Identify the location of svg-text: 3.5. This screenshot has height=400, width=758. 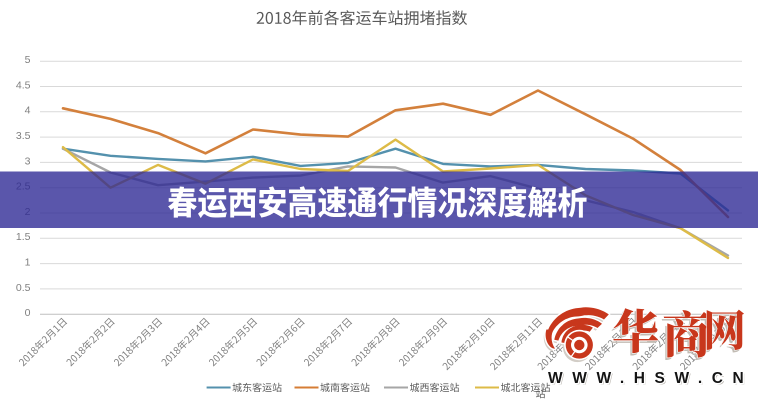
(23, 136).